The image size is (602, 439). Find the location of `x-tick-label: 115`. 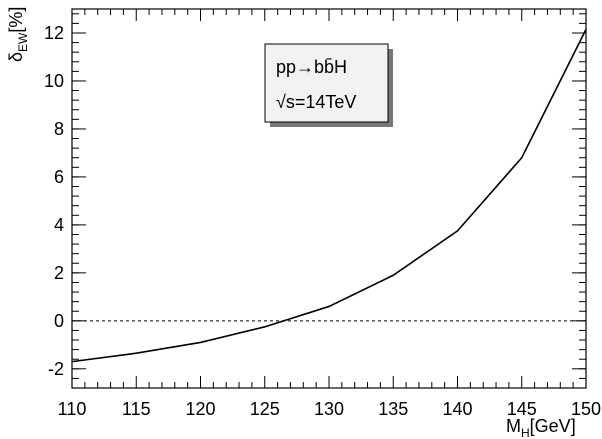

x-tick-label: 115 is located at coordinates (136, 409).